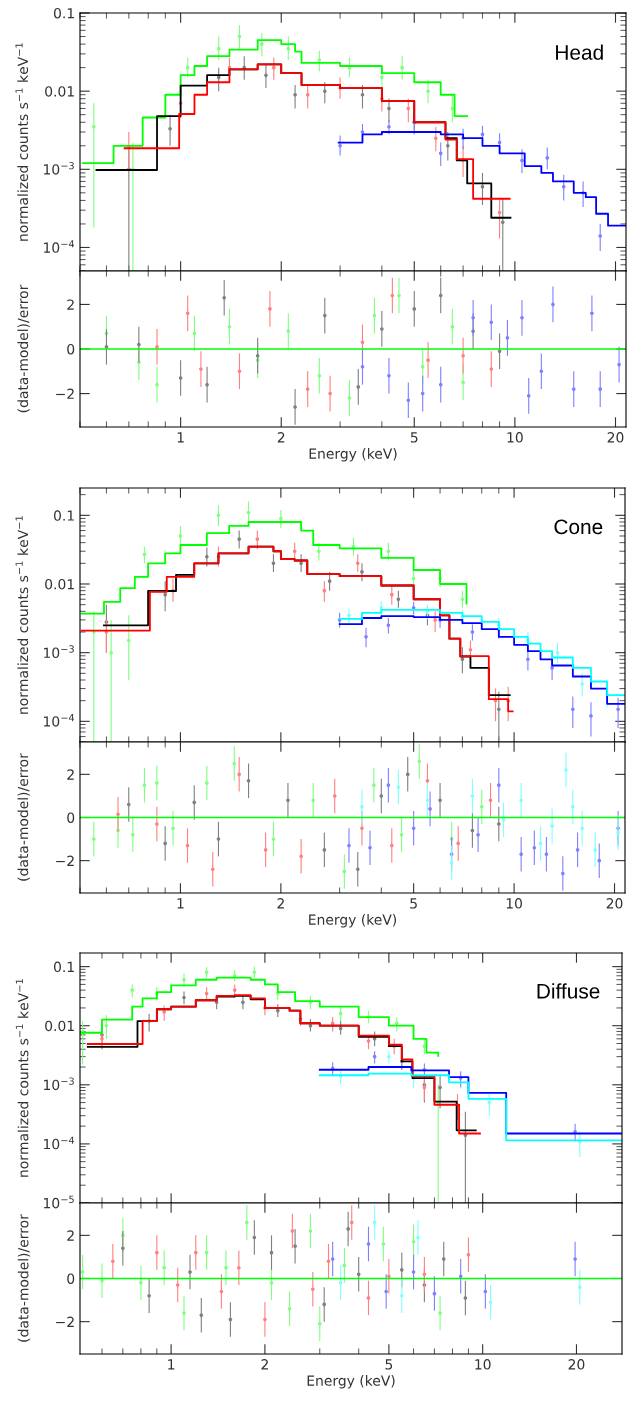  I want to click on annotation: Head, so click(579, 52).